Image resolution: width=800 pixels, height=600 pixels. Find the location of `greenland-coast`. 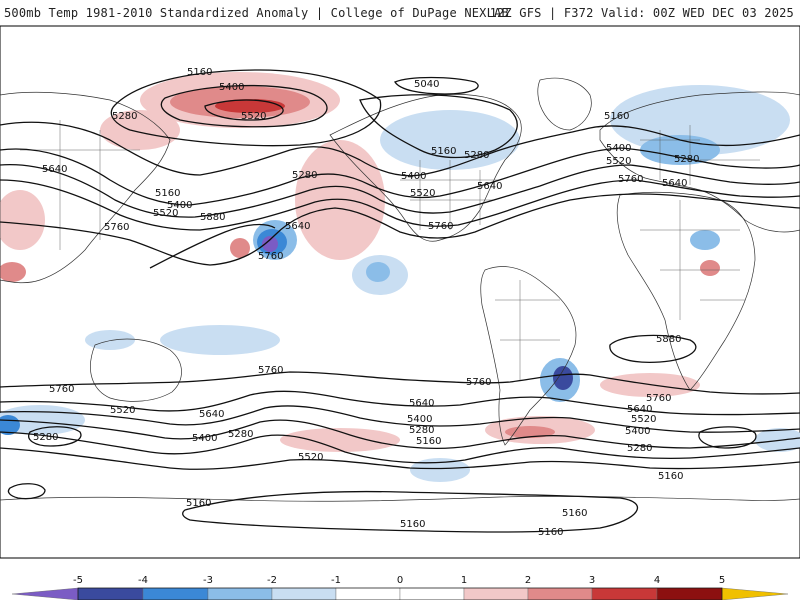

greenland-coast is located at coordinates (564, 104).